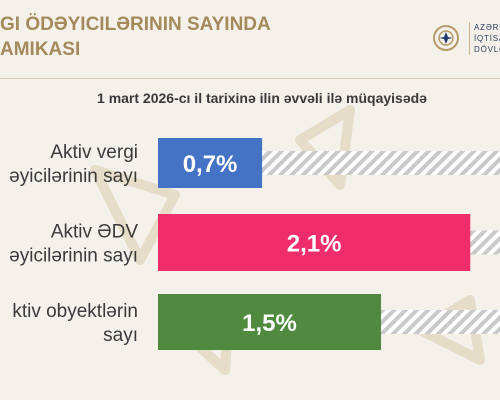  I want to click on org-line-2: İQTİSAD, so click(487, 38).